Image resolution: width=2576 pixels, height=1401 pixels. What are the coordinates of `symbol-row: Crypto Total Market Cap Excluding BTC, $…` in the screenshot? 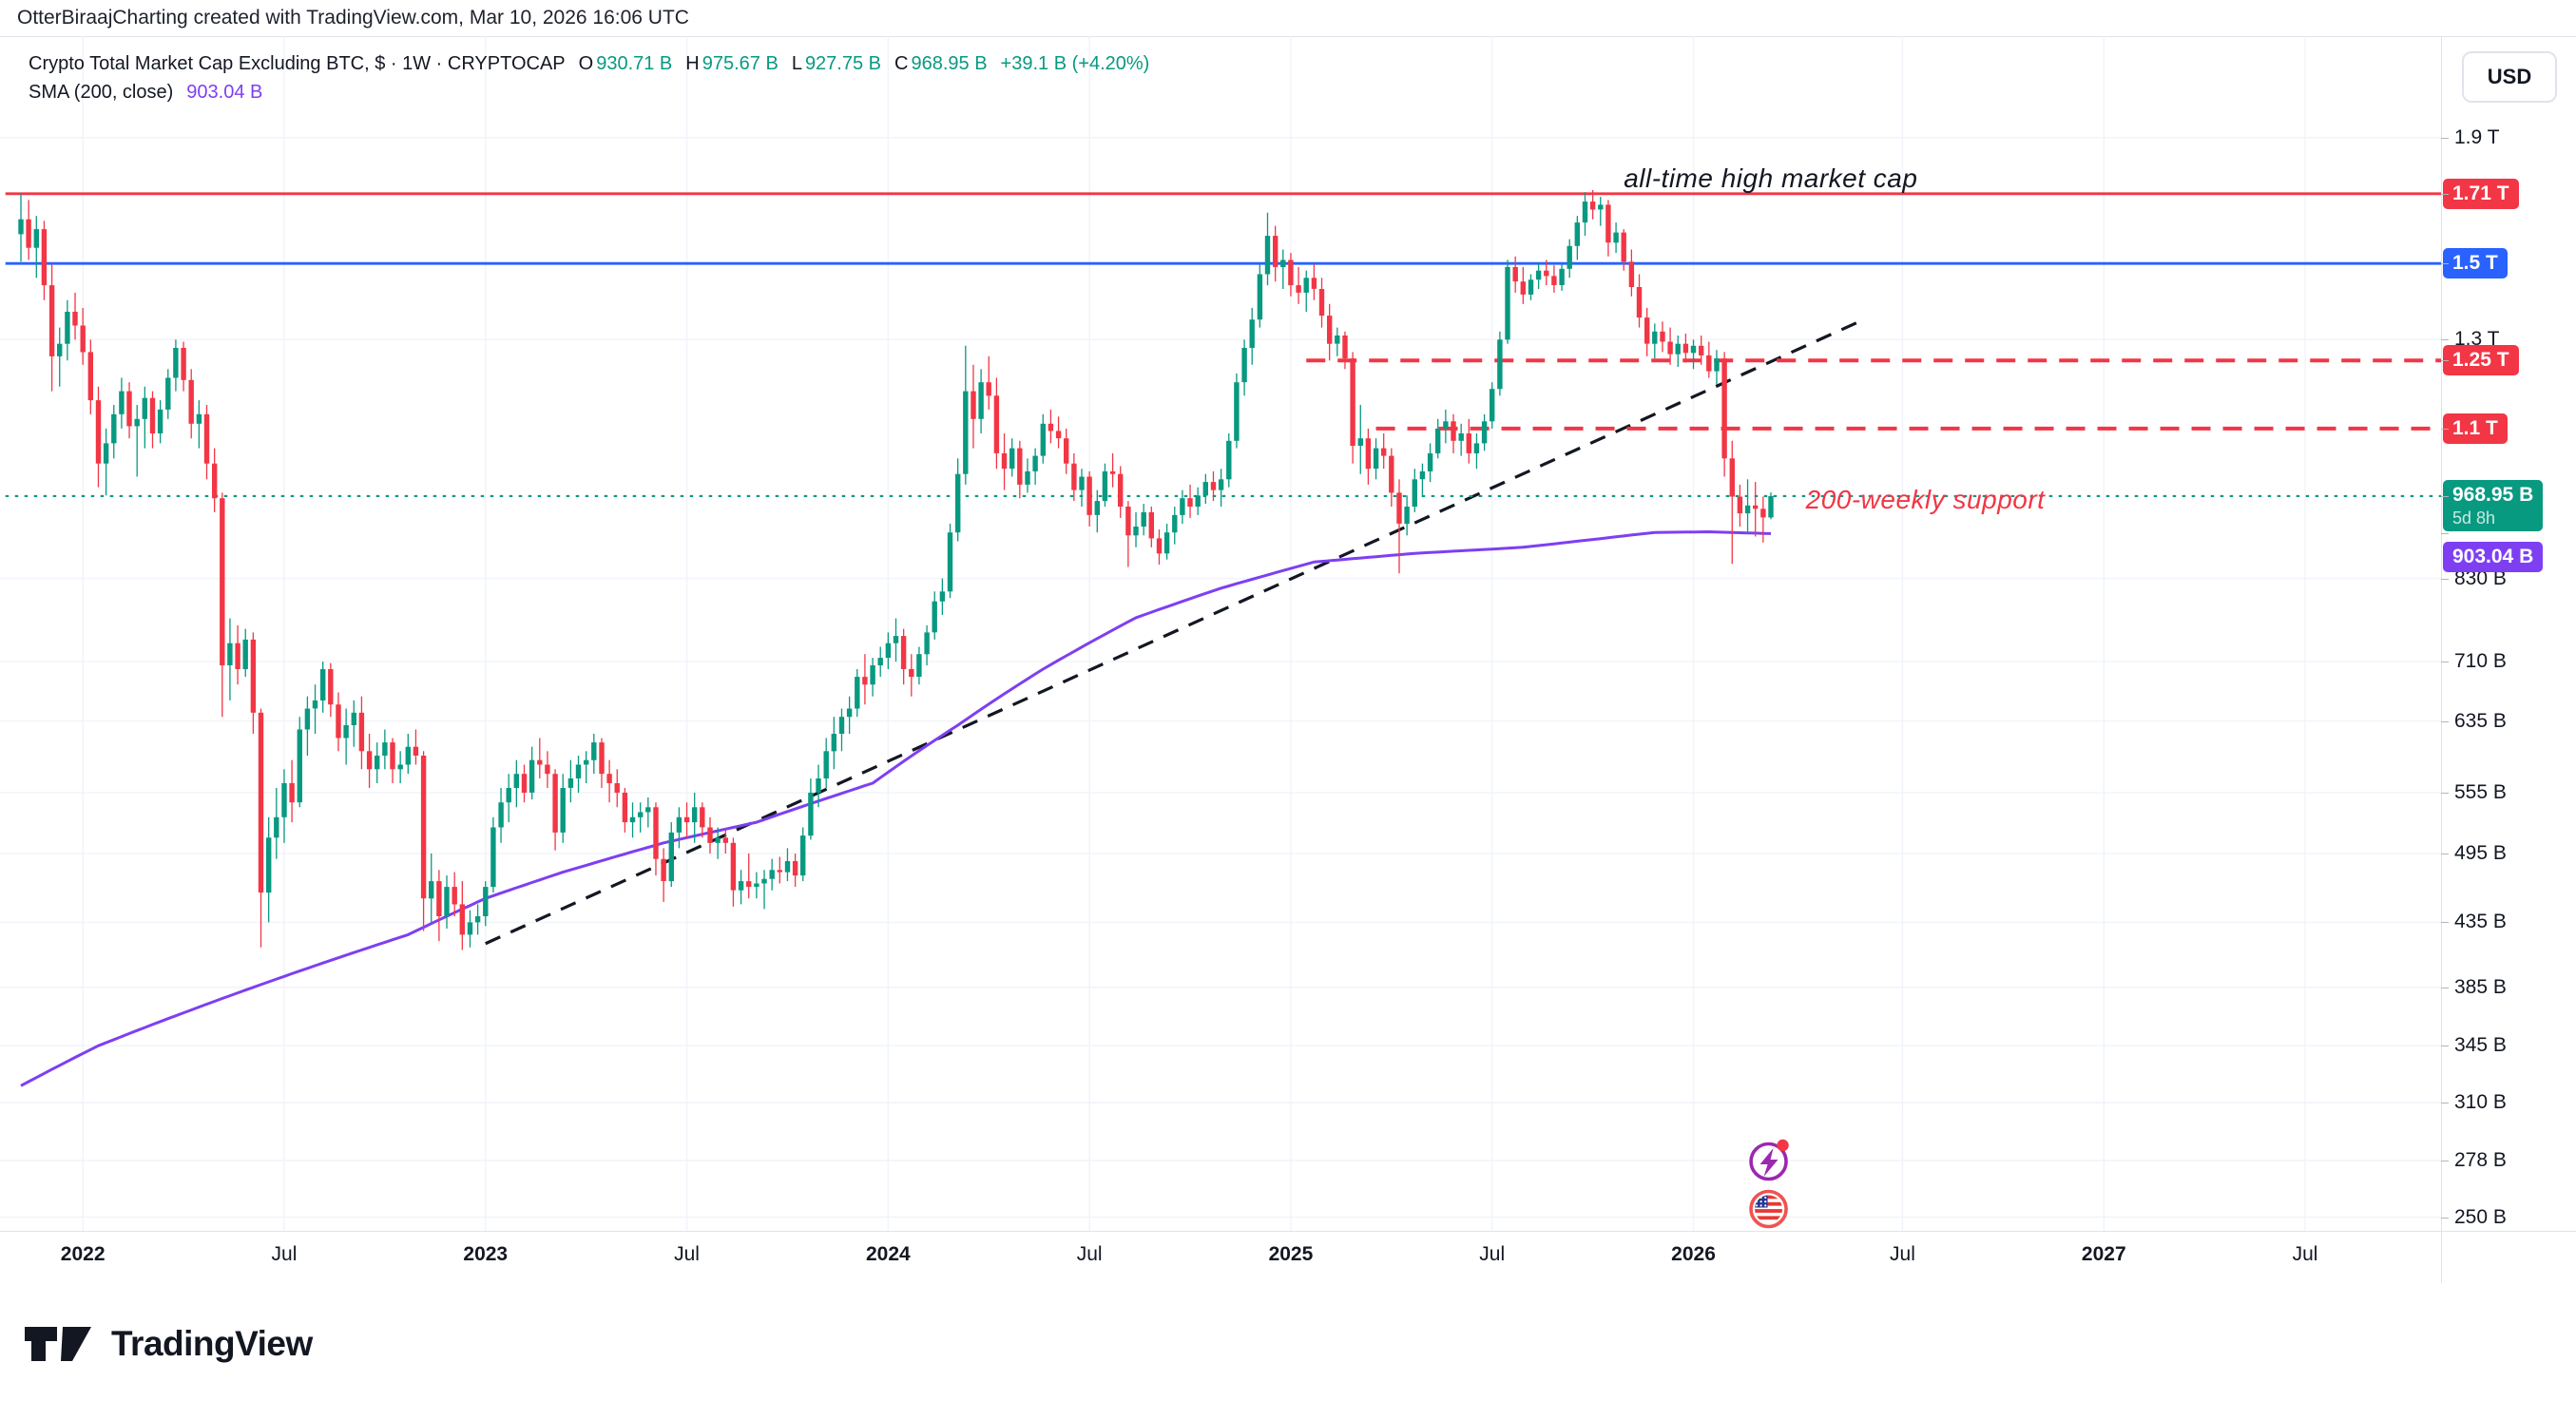 It's located at (589, 64).